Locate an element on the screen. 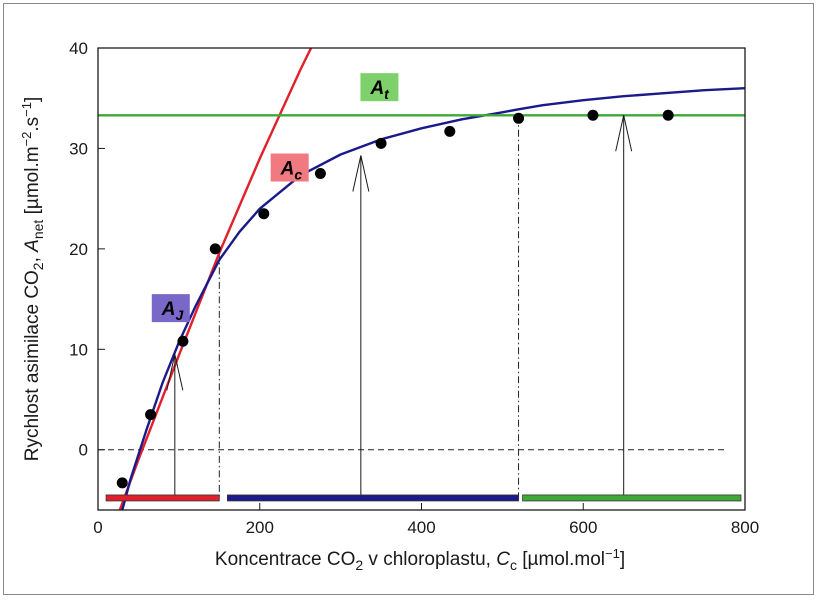  x-tick-label: 600 is located at coordinates (583, 527).